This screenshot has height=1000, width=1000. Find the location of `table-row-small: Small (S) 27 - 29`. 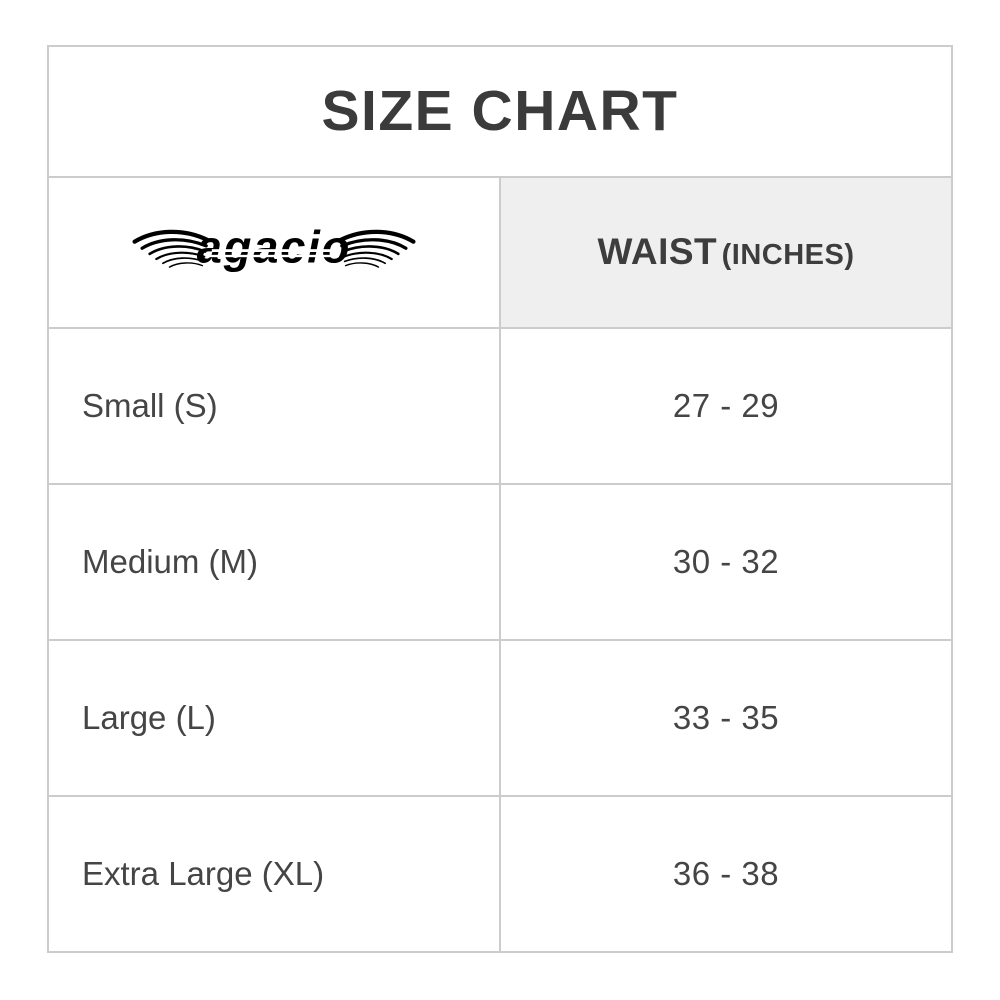

table-row-small: Small (S) 27 - 29 is located at coordinates (500, 405).